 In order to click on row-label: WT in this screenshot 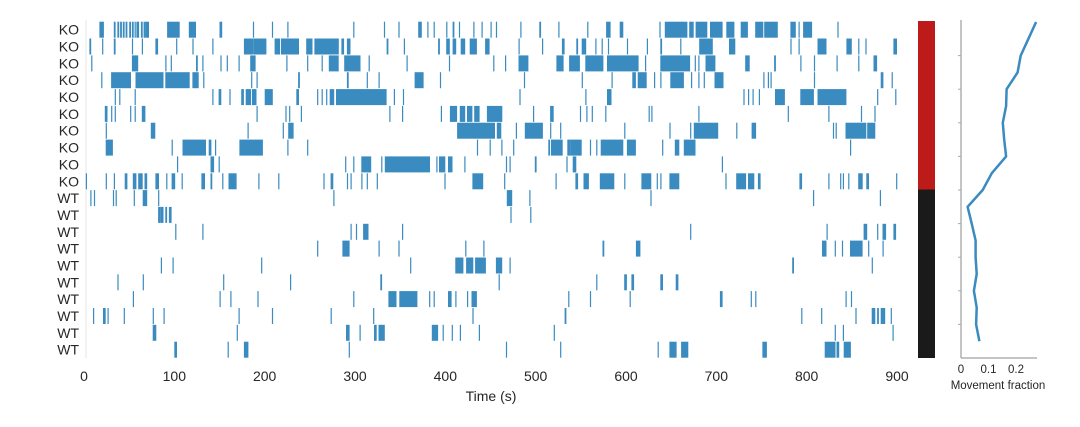, I will do `click(68, 316)`.